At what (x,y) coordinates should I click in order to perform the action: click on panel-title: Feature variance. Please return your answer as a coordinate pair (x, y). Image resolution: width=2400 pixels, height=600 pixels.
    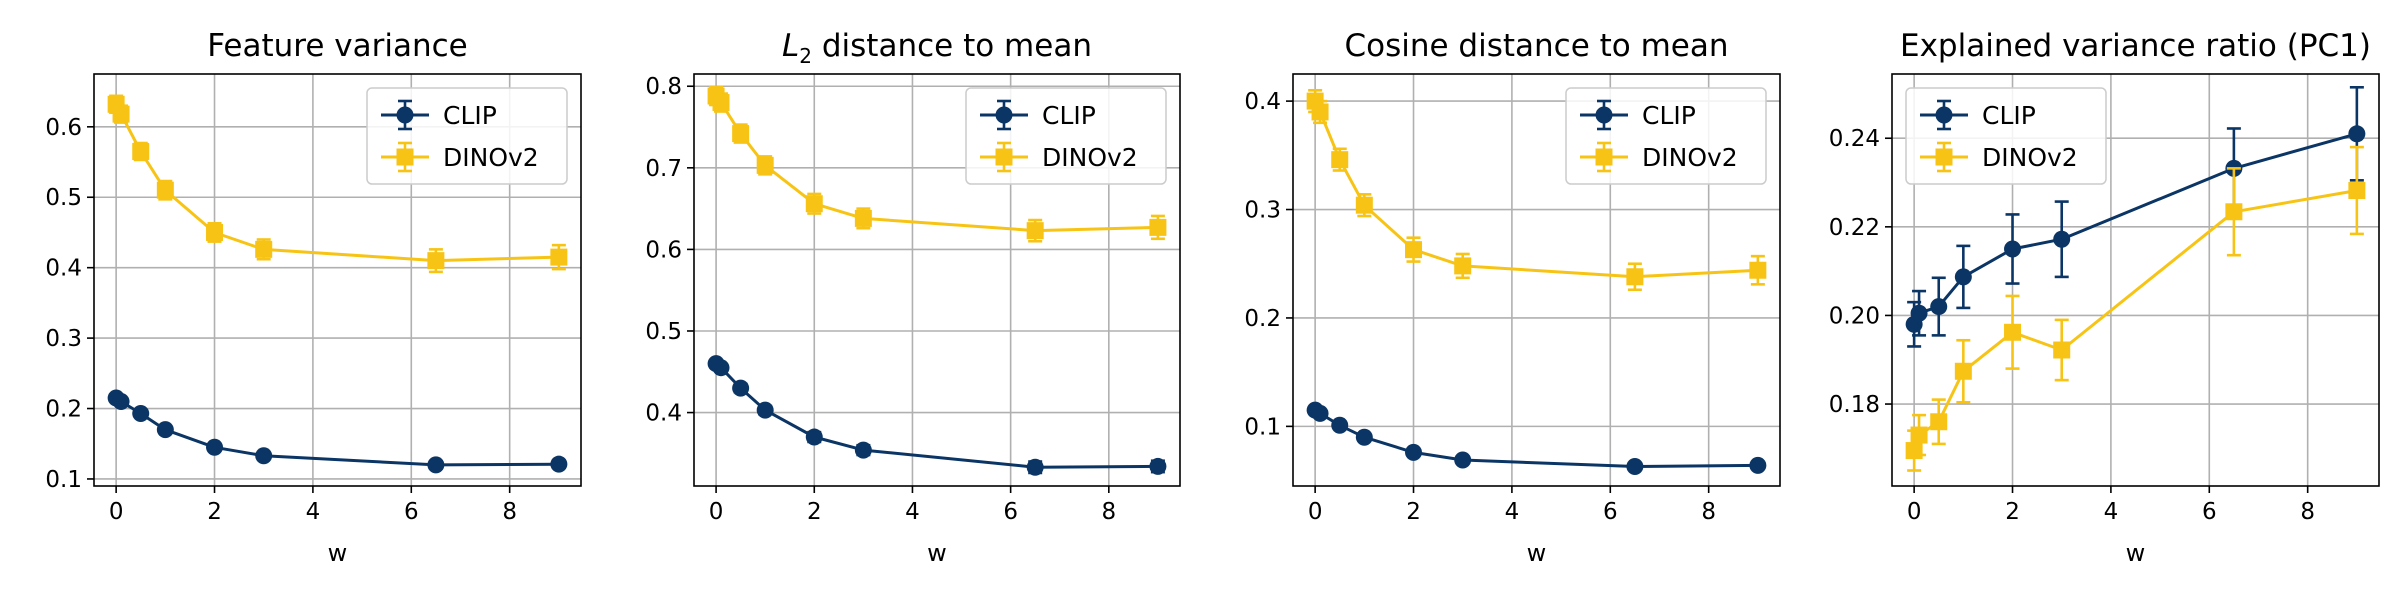
    Looking at the image, I should click on (337, 46).